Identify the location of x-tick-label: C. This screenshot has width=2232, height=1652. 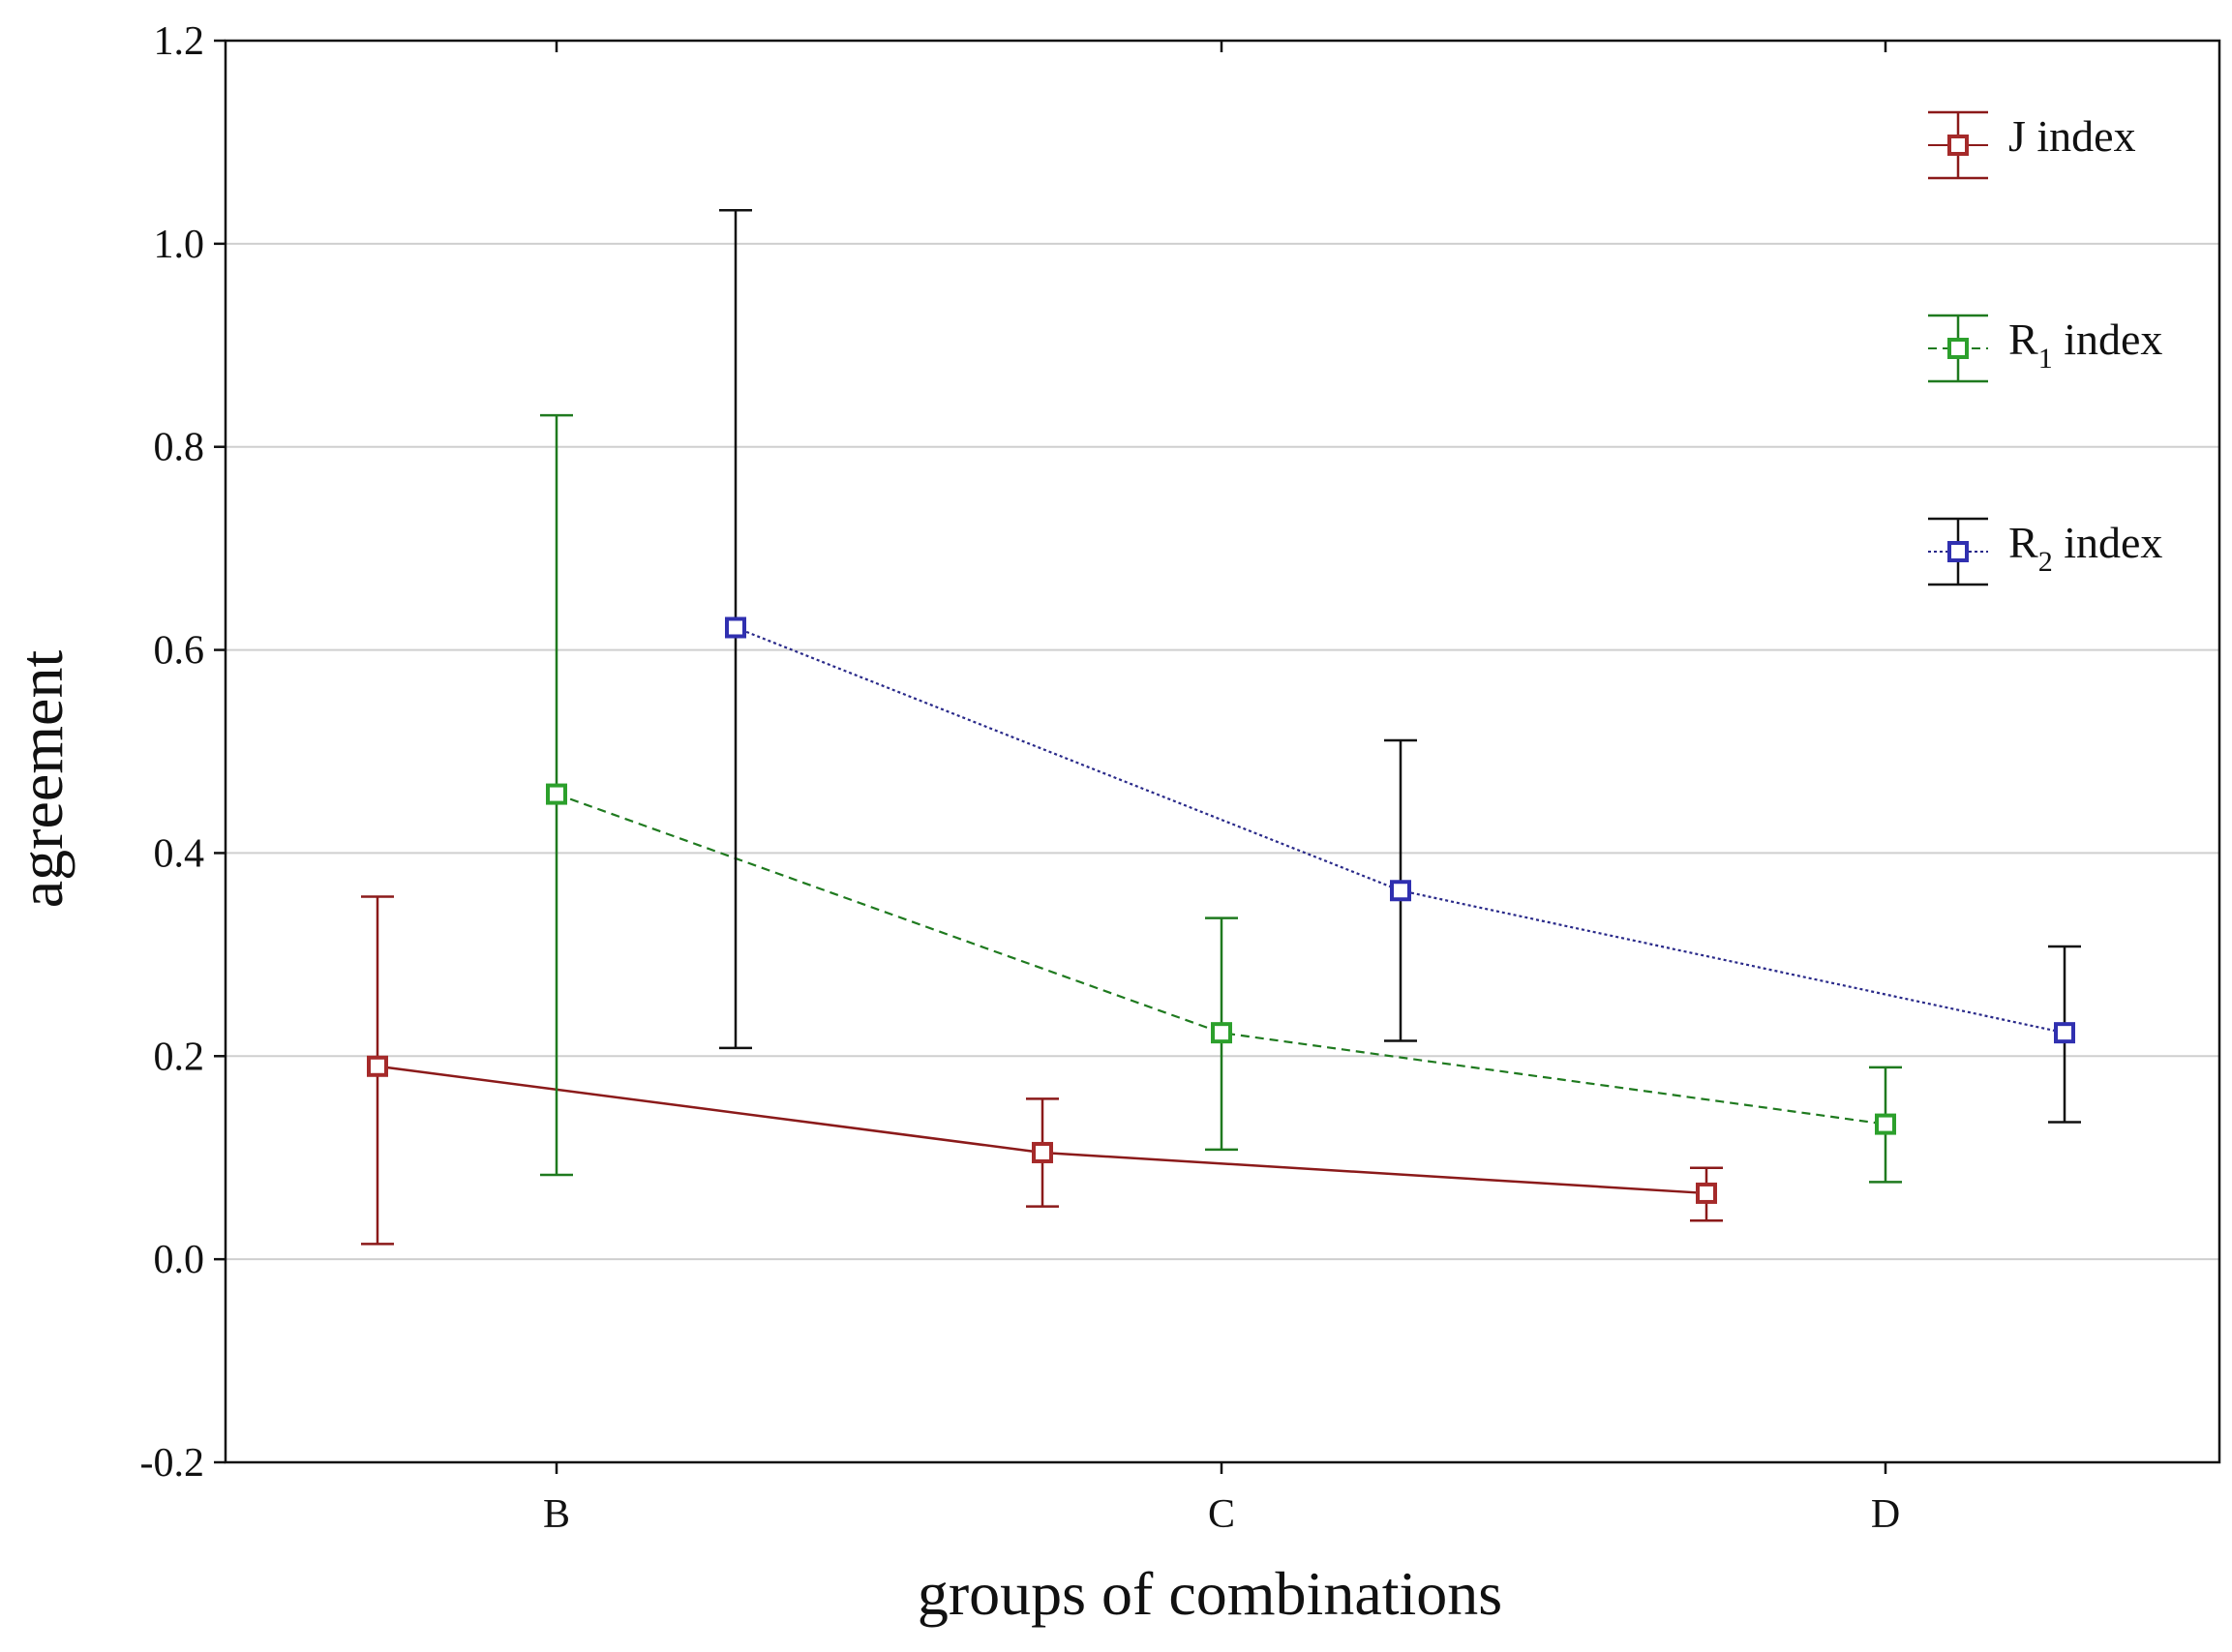
(1221, 1515).